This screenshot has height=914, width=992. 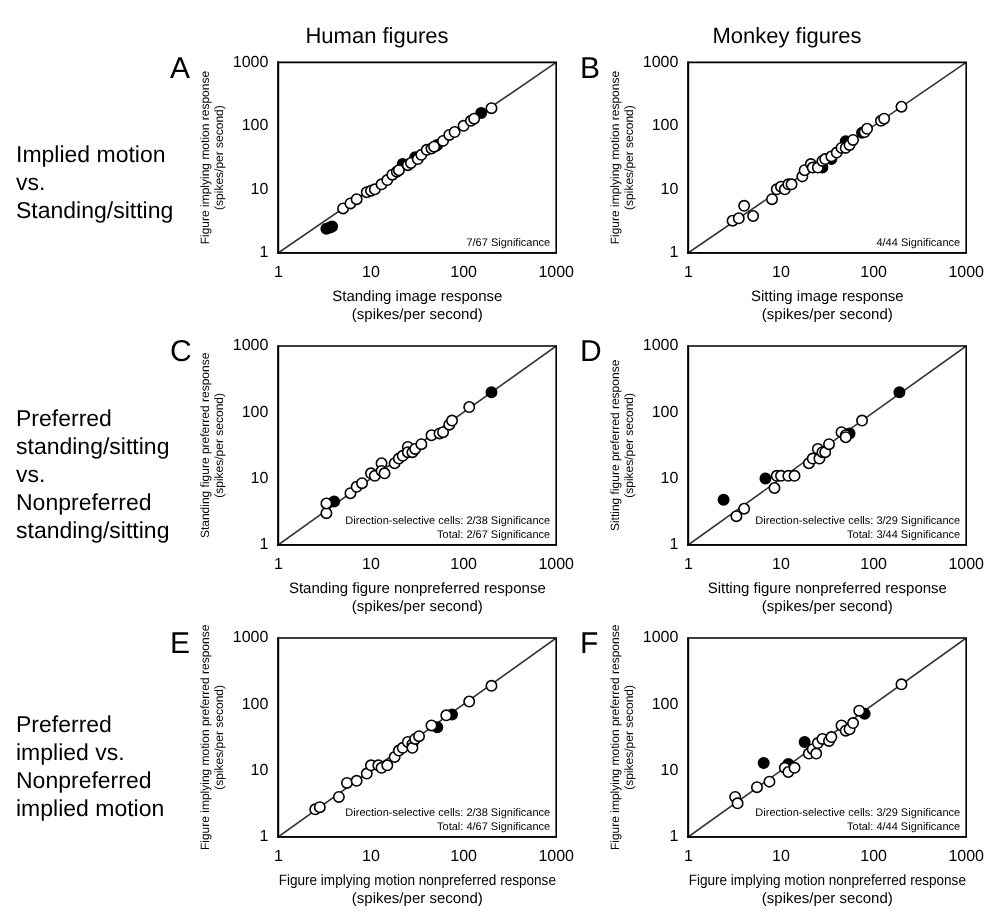 I want to click on text: F, so click(x=589, y=644).